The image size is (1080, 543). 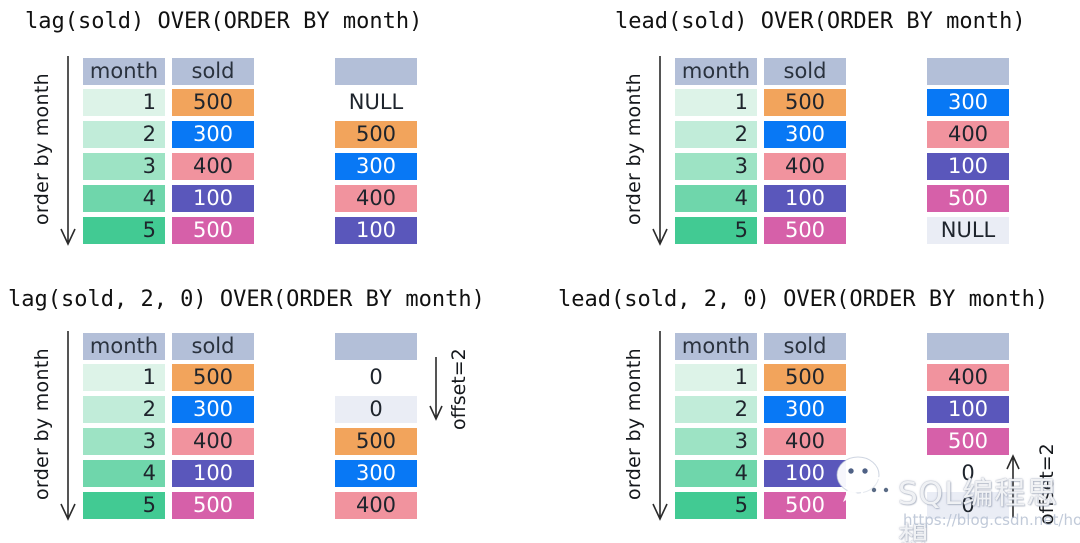 What do you see at coordinates (246, 299) in the screenshot?
I see `panel-title: lag(sold, 2, 0) OVER(ORDER BY month)` at bounding box center [246, 299].